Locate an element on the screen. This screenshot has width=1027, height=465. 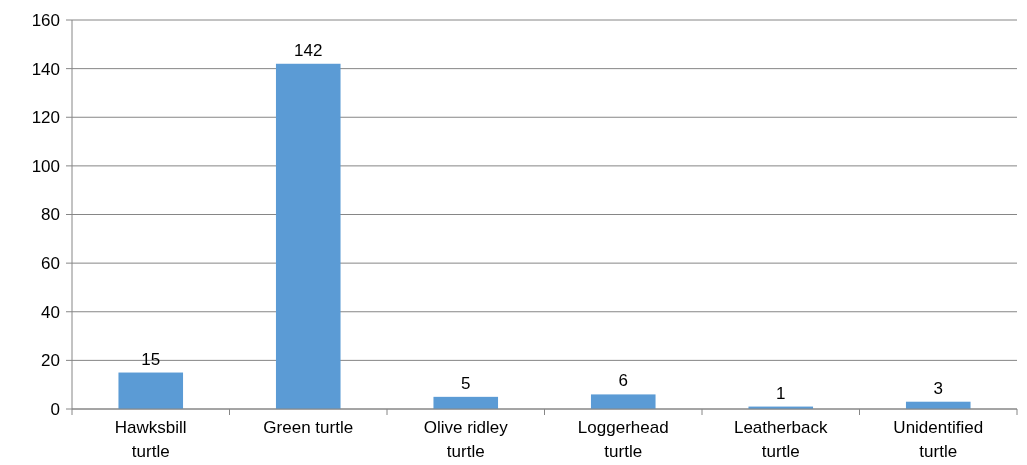
x-tick-label: Unidentified turtle is located at coordinates (938, 439).